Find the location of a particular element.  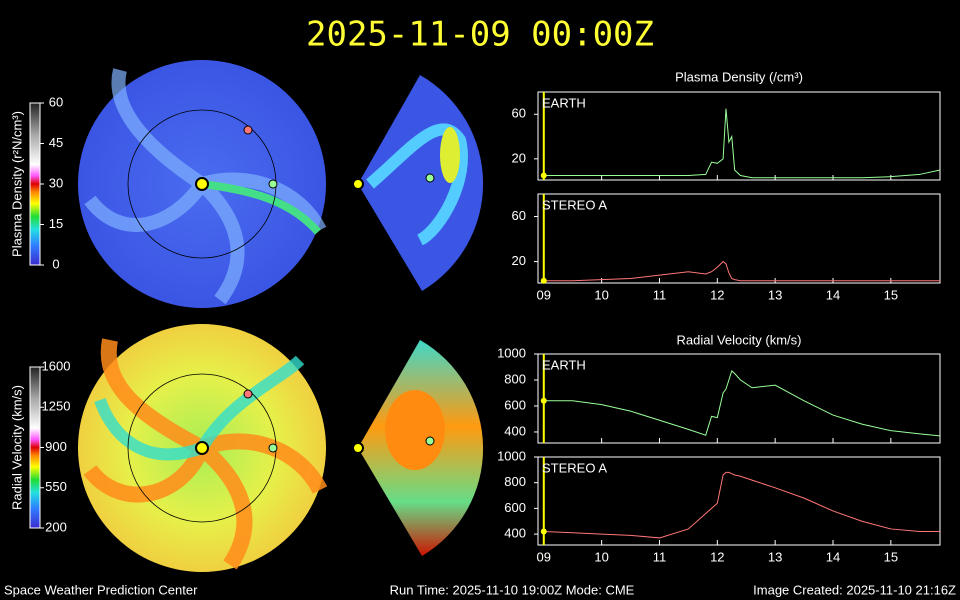

colorbar-tick-label: 1600 is located at coordinates (56, 365).